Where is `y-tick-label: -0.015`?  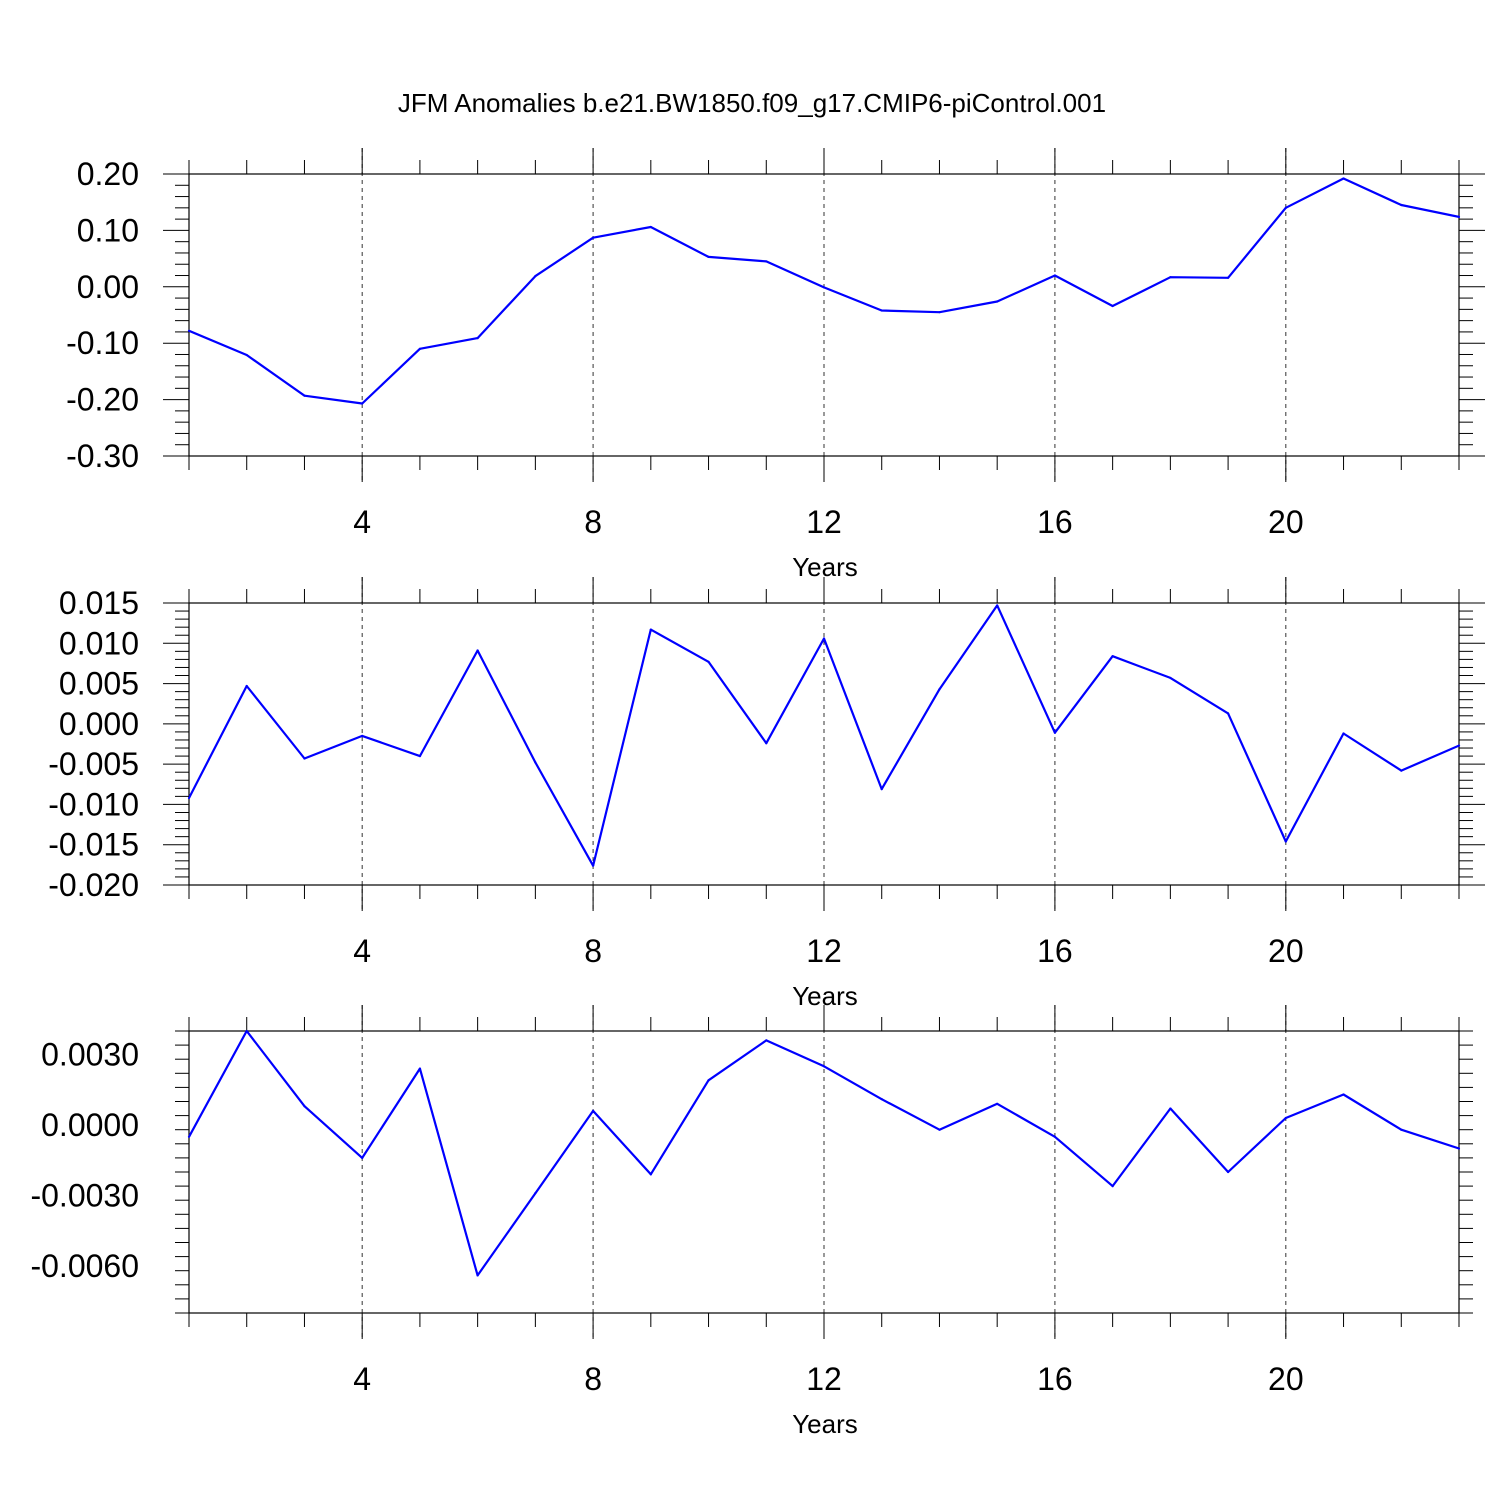
y-tick-label: -0.015 is located at coordinates (93, 845).